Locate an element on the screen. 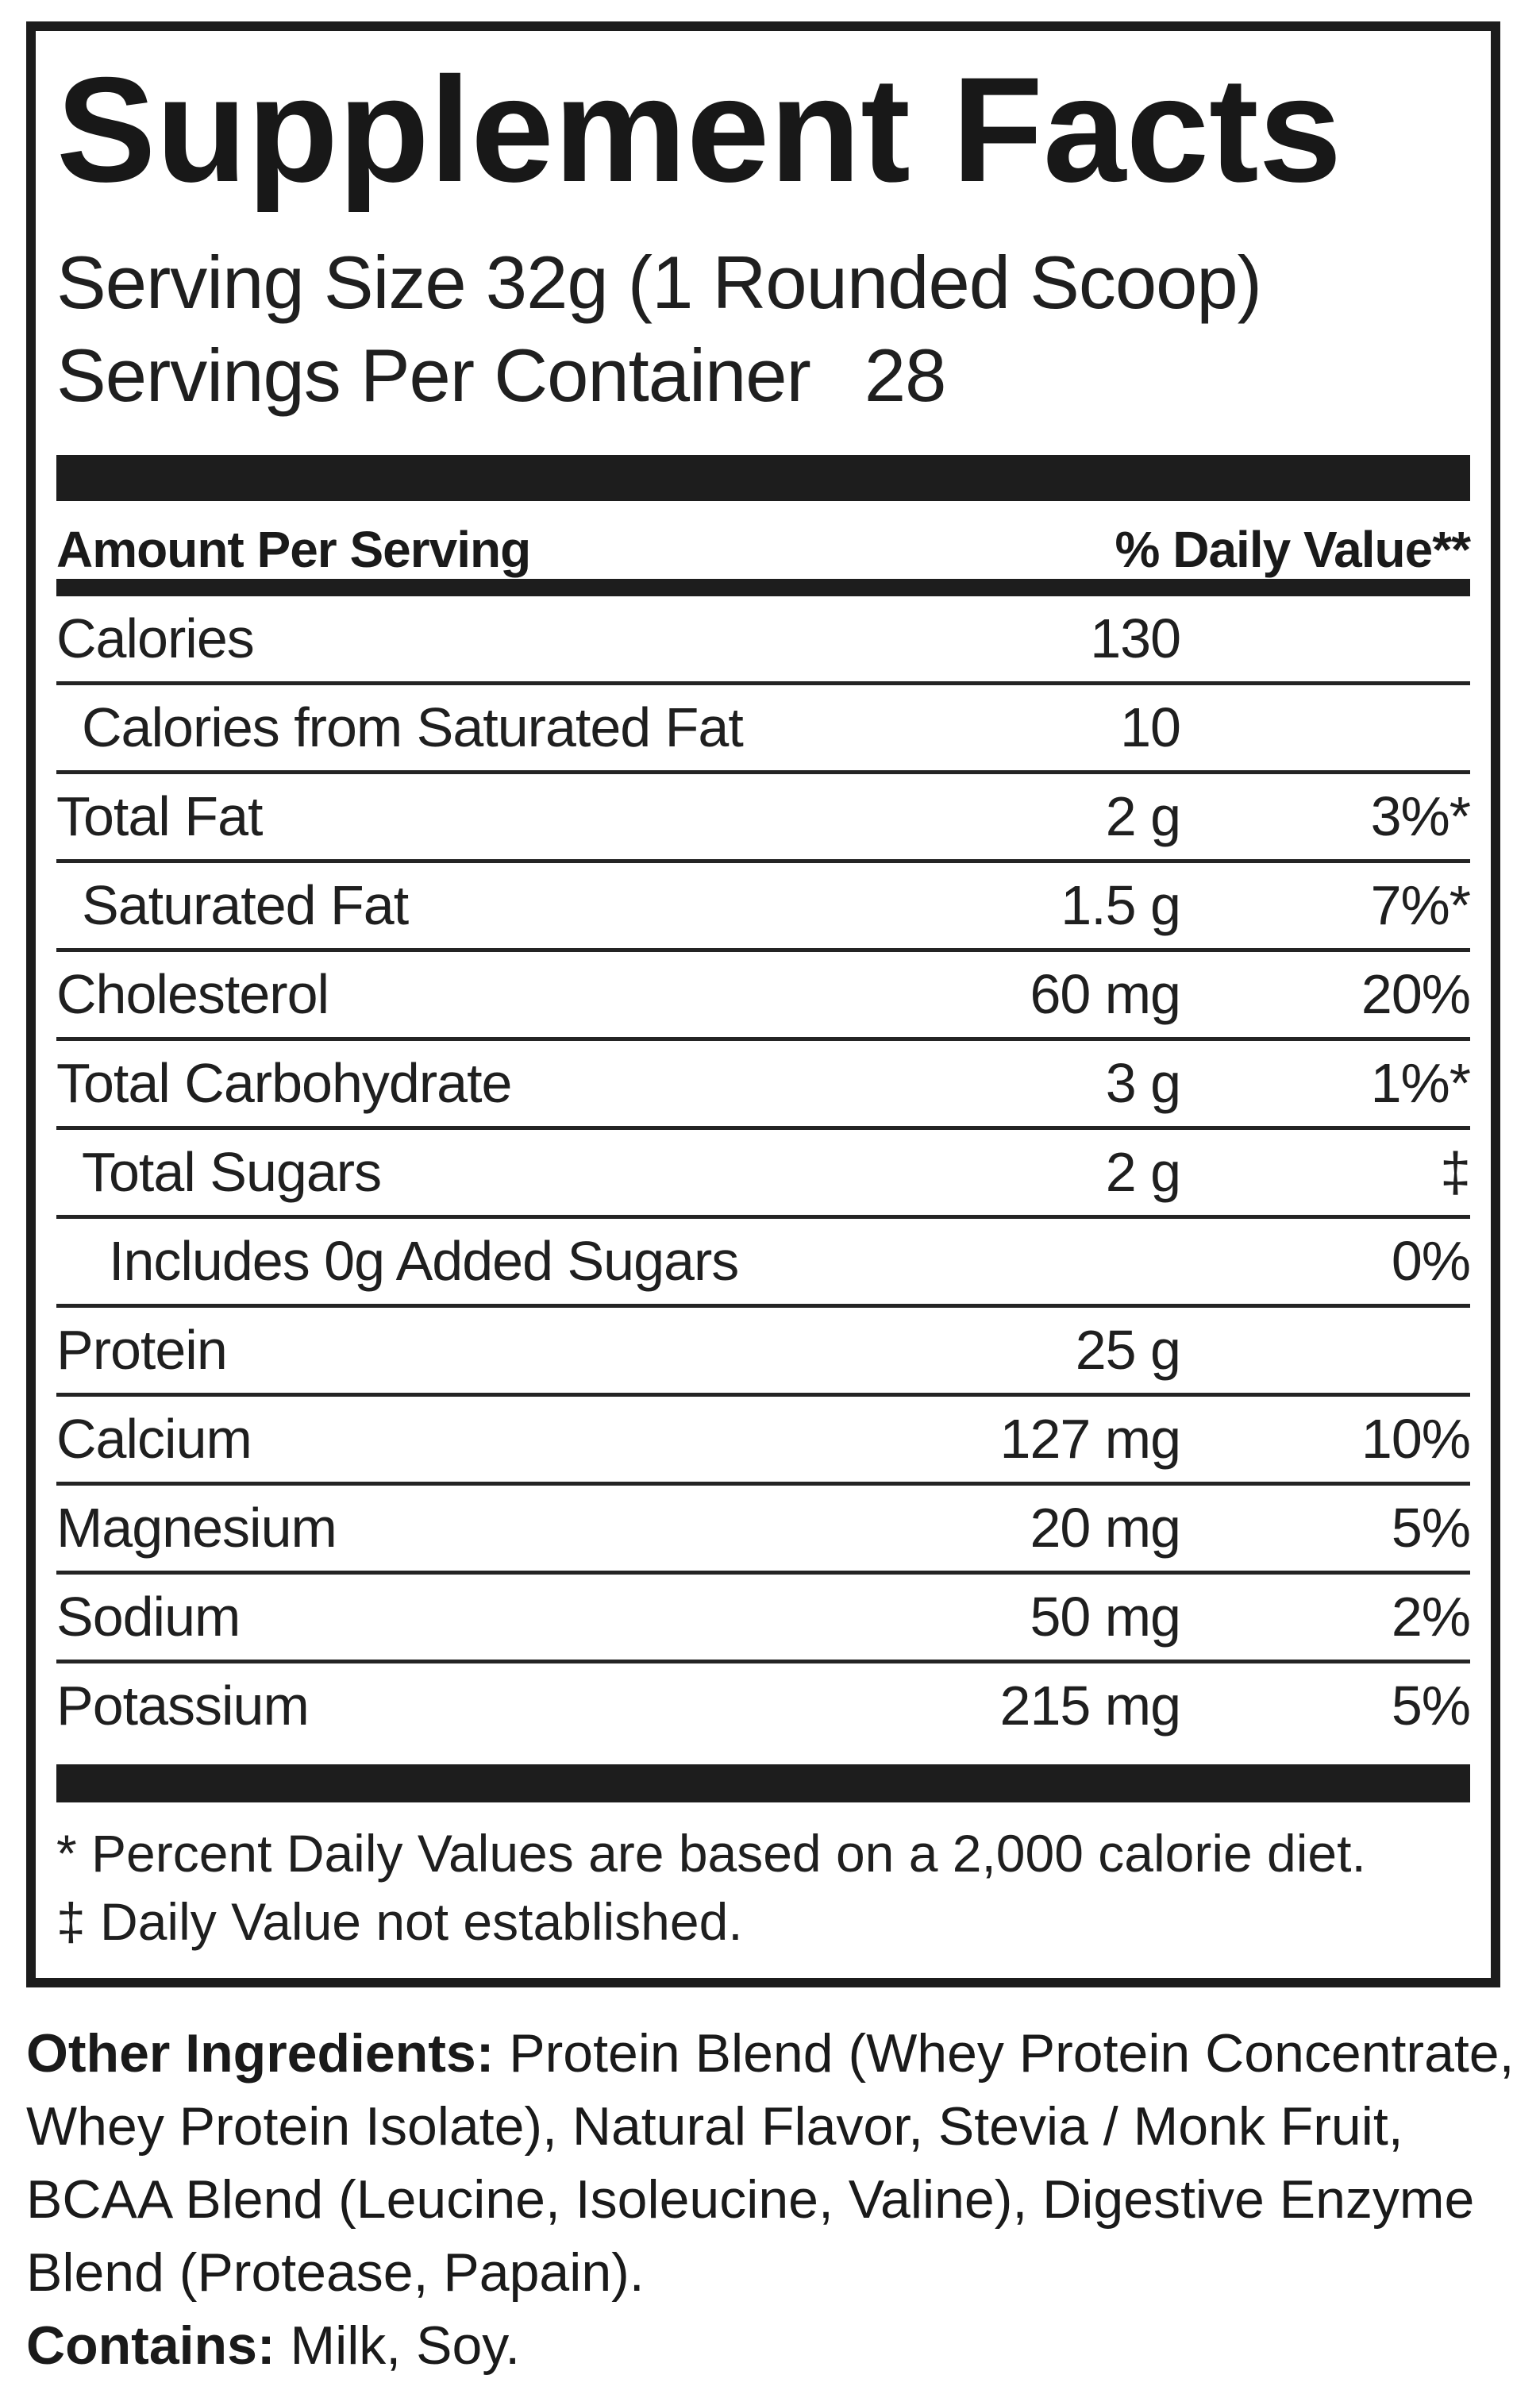 This screenshot has height=2394, width=1540. row-dv: 1%* is located at coordinates (1420, 1083).